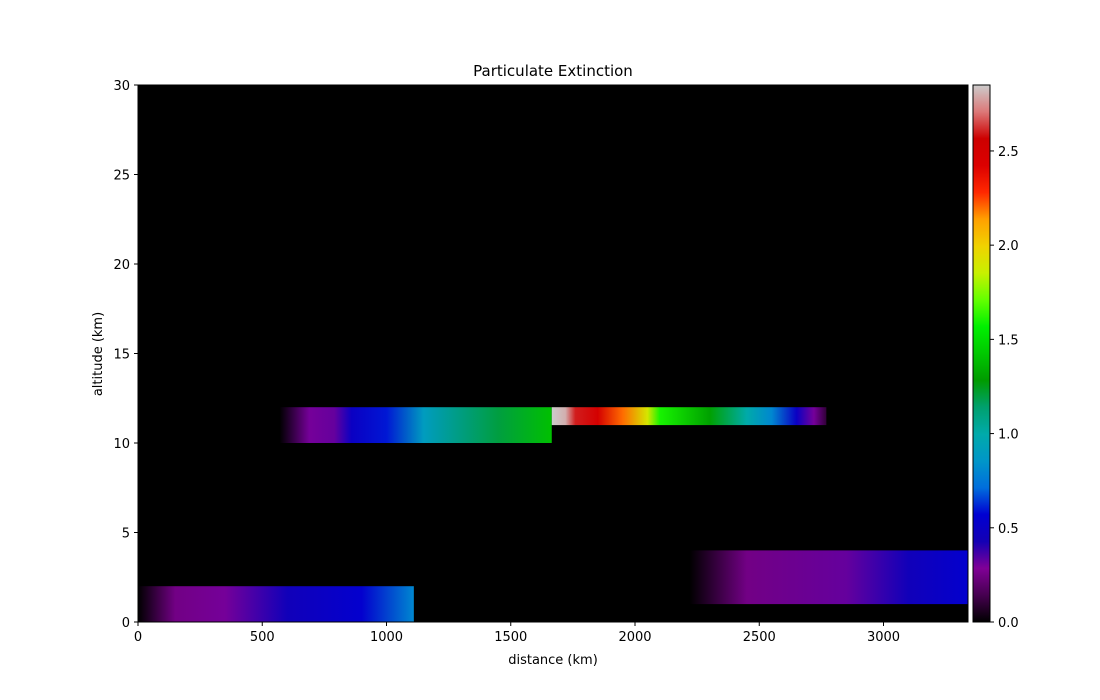 This screenshot has height=700, width=1100. Describe the element at coordinates (1008, 340) in the screenshot. I see `colorbar-tick-label: 1.5` at that location.